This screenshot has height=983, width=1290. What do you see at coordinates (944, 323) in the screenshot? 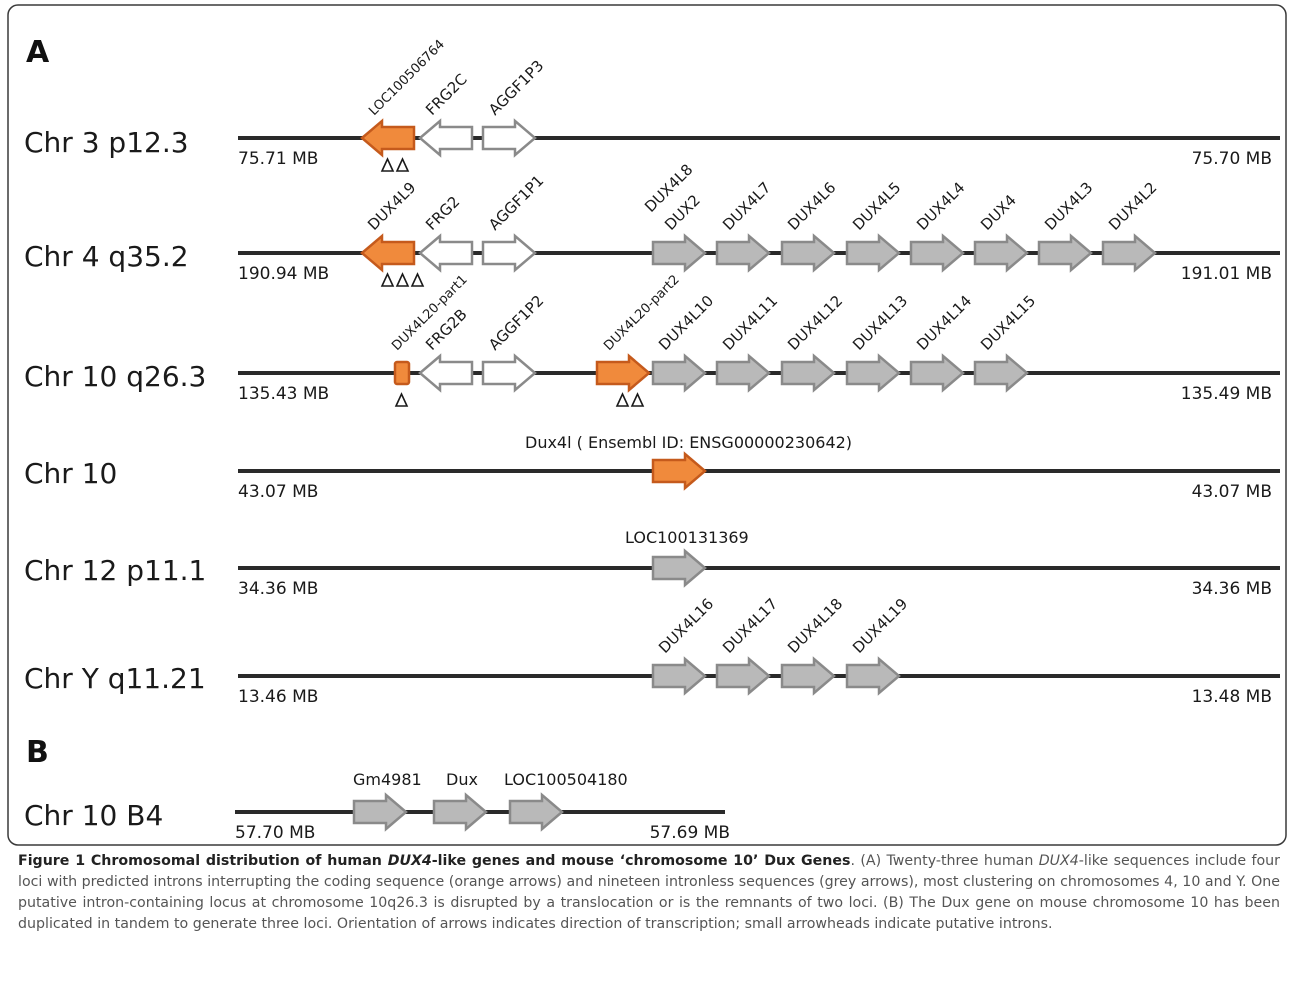
I see `gene-label: DUX4L14` at bounding box center [944, 323].